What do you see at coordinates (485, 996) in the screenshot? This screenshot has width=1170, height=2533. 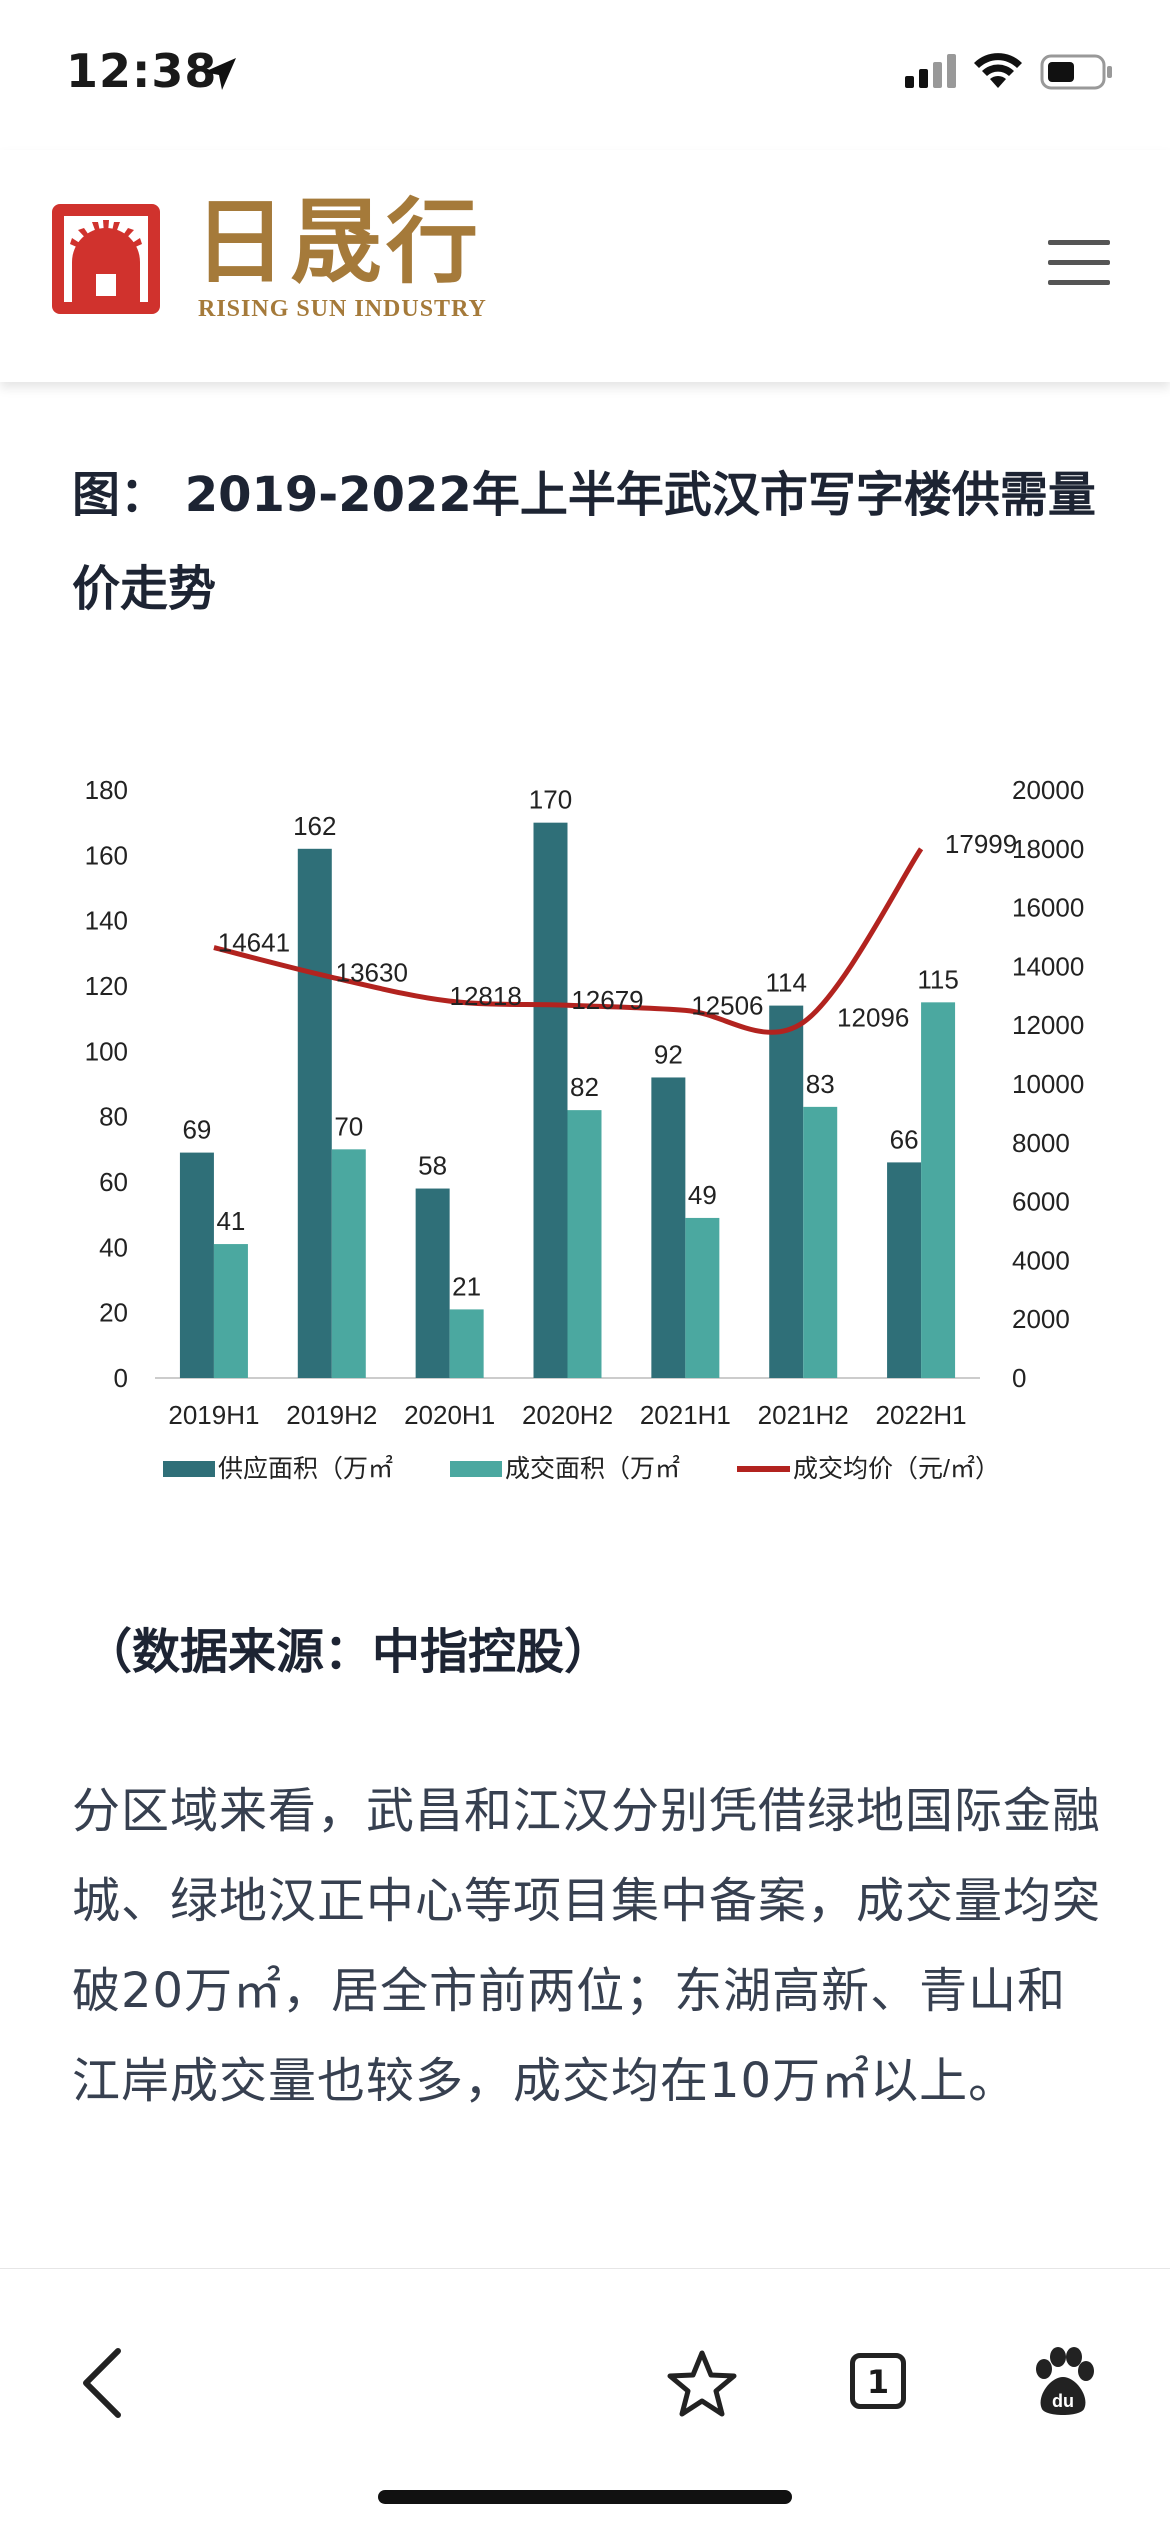 I see `price-data-label: 12818` at bounding box center [485, 996].